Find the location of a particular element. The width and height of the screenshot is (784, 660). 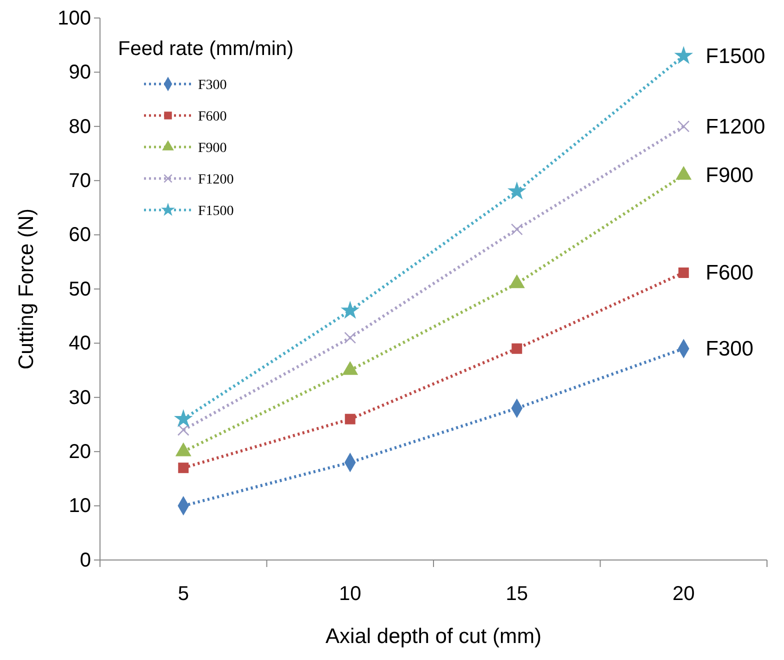

x-tick-label: 15 is located at coordinates (517, 594).